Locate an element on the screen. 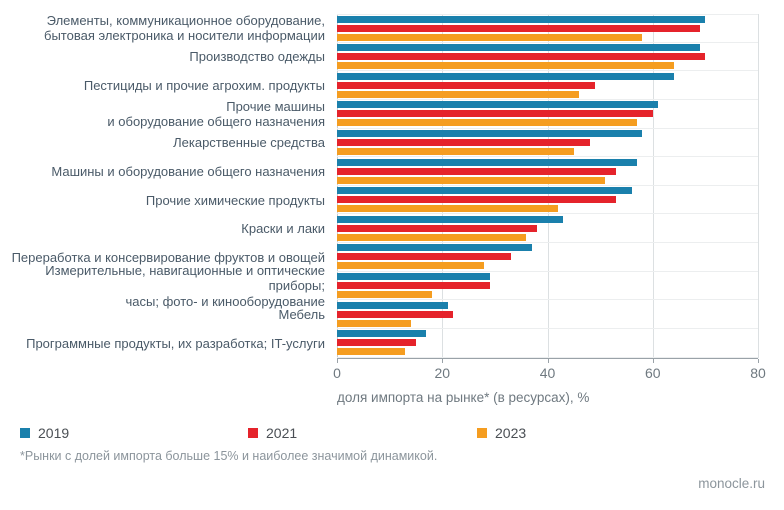  category-row: Прочие химические продукты is located at coordinates (392, 200).